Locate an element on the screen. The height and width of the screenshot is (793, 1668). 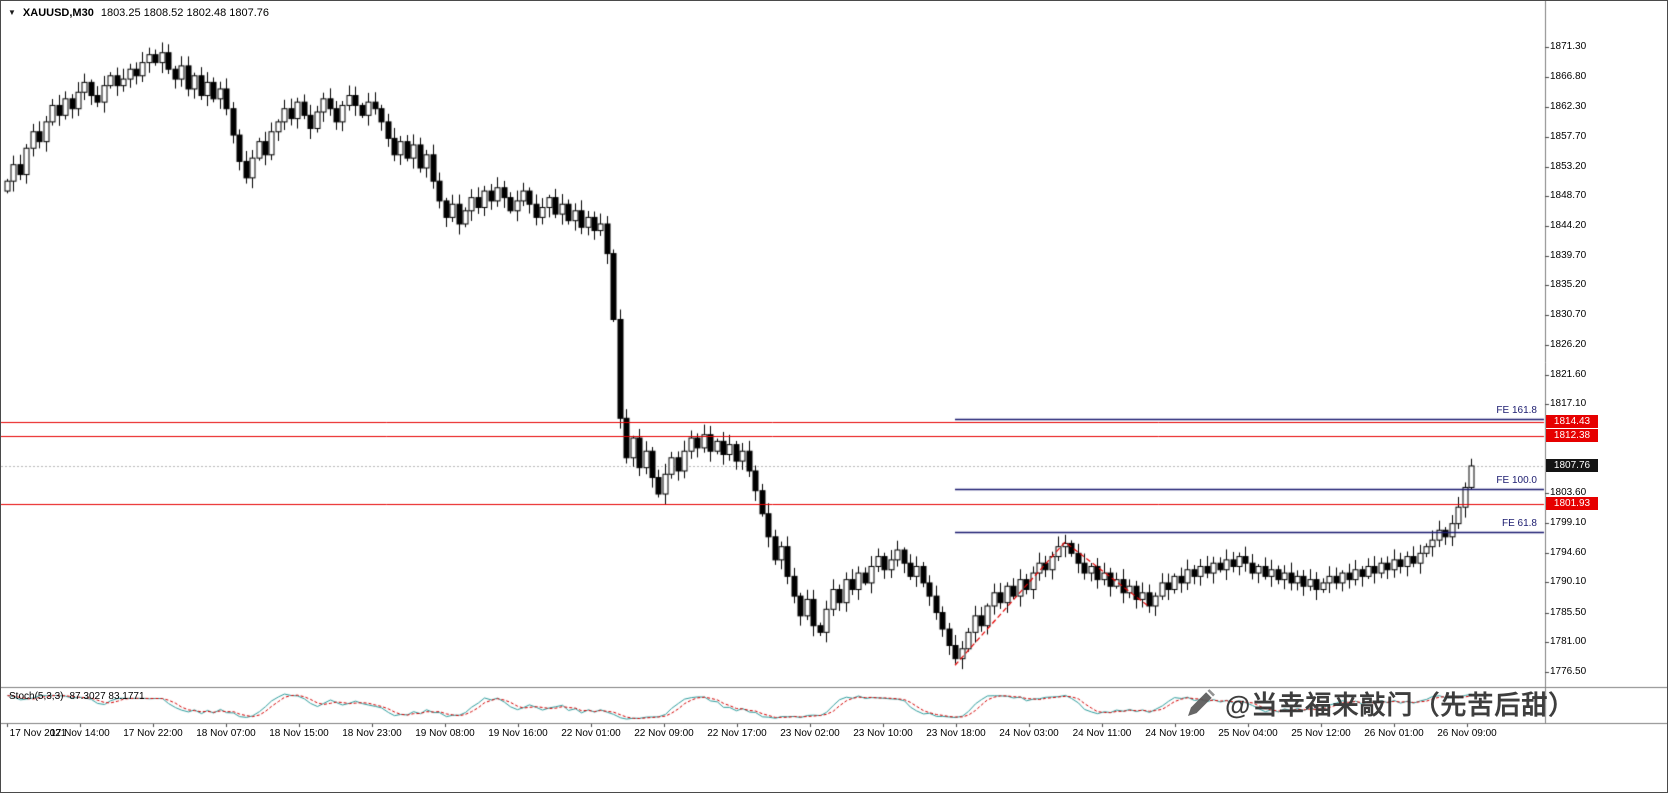
price-tick-label: 1803.60 is located at coordinates (1568, 493).